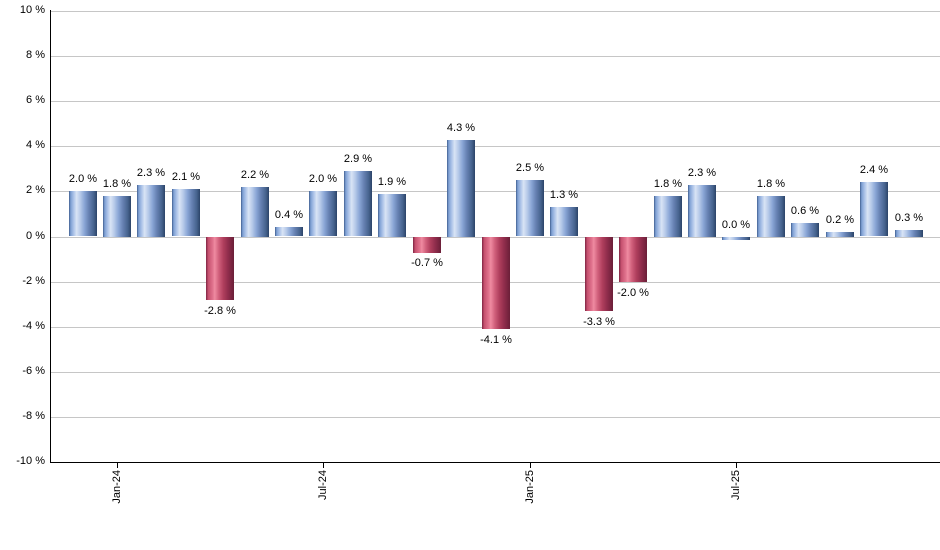 This screenshot has width=940, height=550. What do you see at coordinates (496, 340) in the screenshot?
I see `bar-value-label: -4.1 %` at bounding box center [496, 340].